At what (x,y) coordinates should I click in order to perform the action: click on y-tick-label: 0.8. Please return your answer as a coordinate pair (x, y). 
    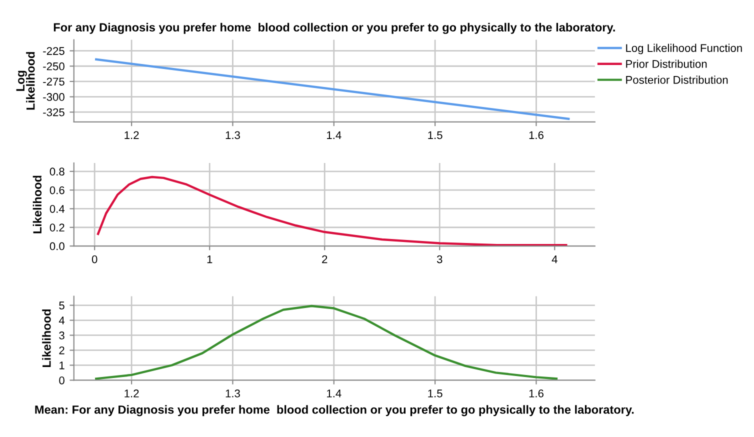
    Looking at the image, I should click on (57, 172).